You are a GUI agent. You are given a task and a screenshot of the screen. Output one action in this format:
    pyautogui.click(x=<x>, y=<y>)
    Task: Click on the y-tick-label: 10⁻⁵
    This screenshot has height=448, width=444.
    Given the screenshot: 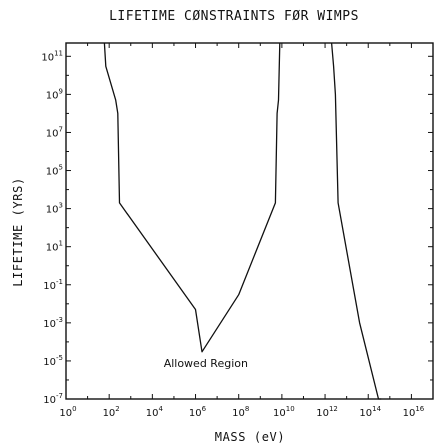 What is the action you would take?
    pyautogui.click(x=53, y=361)
    